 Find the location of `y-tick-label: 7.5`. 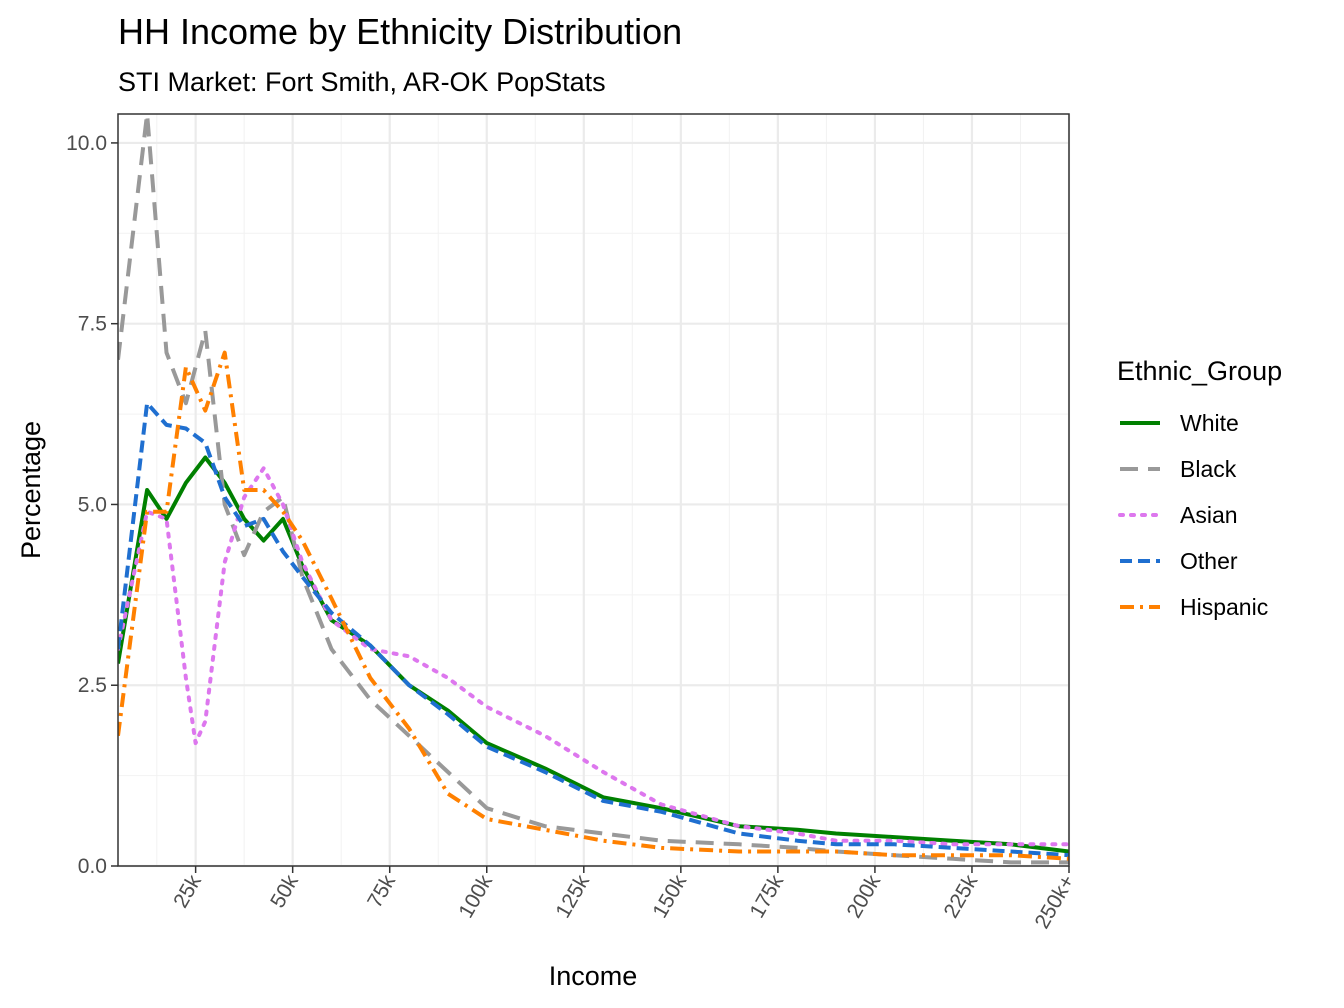

y-tick-label: 7.5 is located at coordinates (92, 324).